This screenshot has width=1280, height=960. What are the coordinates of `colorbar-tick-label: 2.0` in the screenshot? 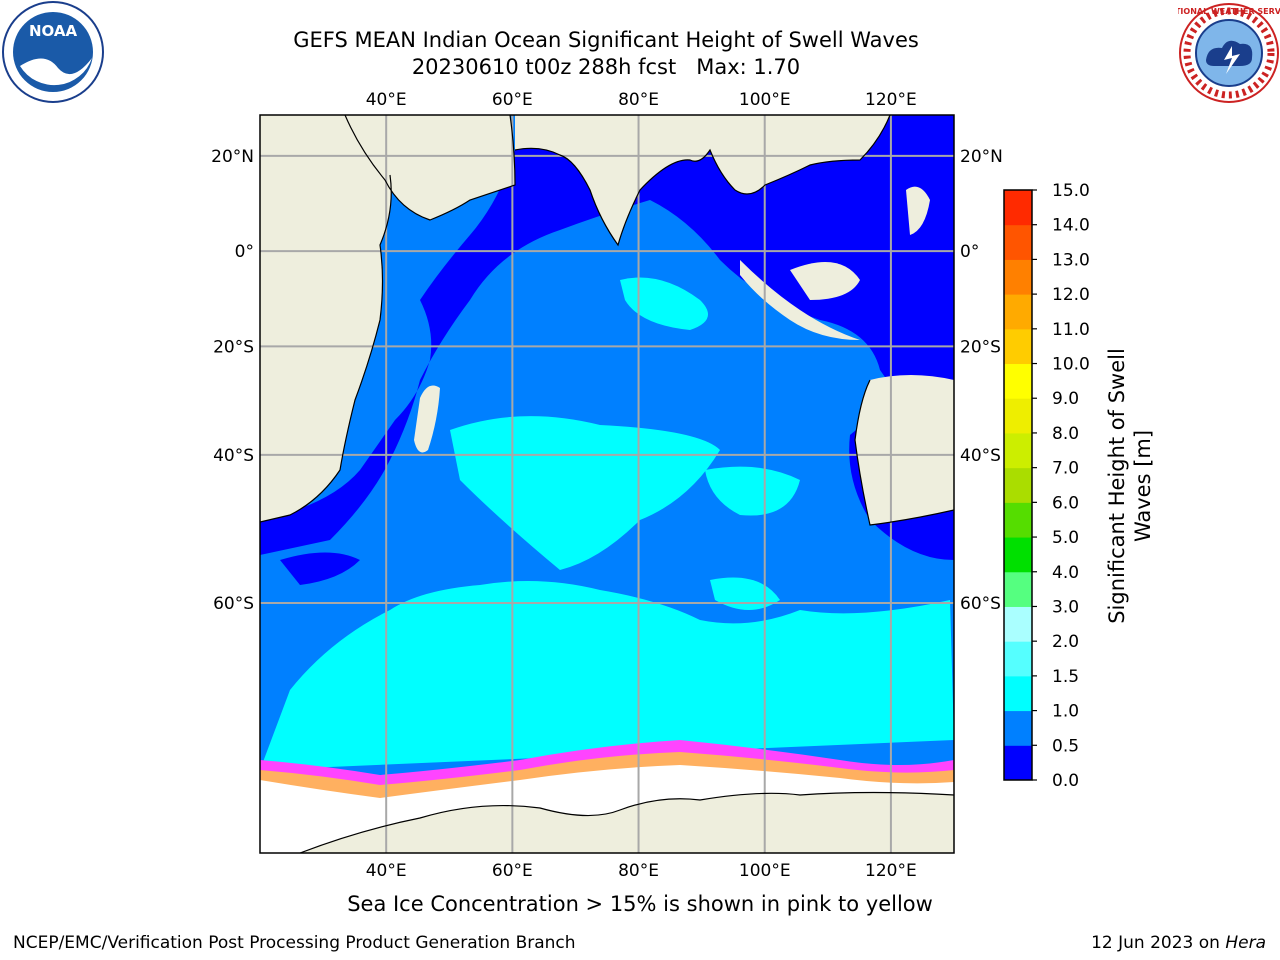 It's located at (1065, 642).